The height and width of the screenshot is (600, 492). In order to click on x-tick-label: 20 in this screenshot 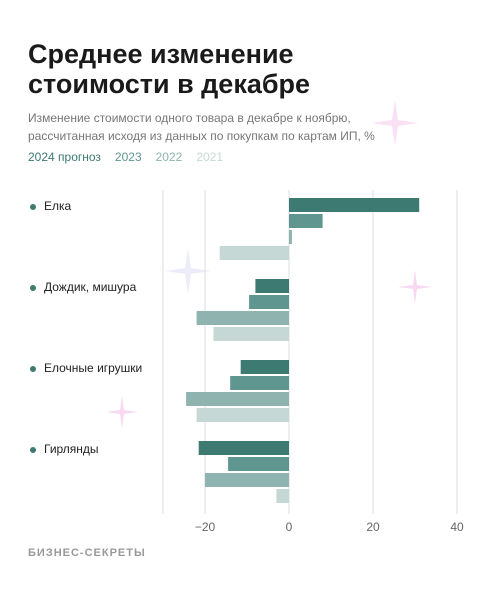, I will do `click(373, 527)`.